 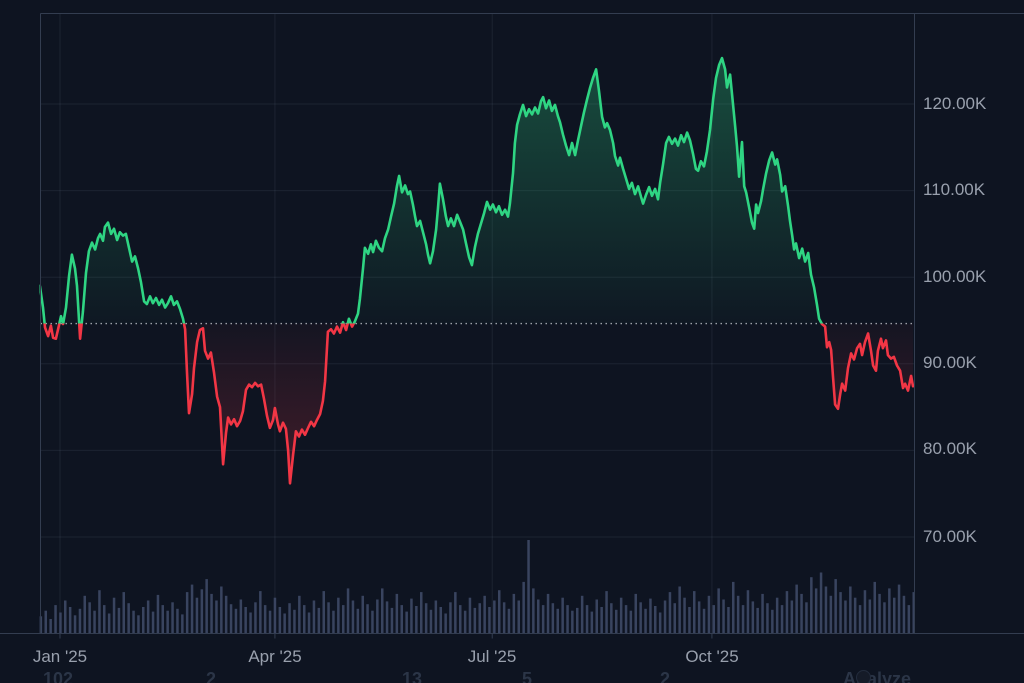 I want to click on analyze-button-label: Analyze, so click(x=877, y=676).